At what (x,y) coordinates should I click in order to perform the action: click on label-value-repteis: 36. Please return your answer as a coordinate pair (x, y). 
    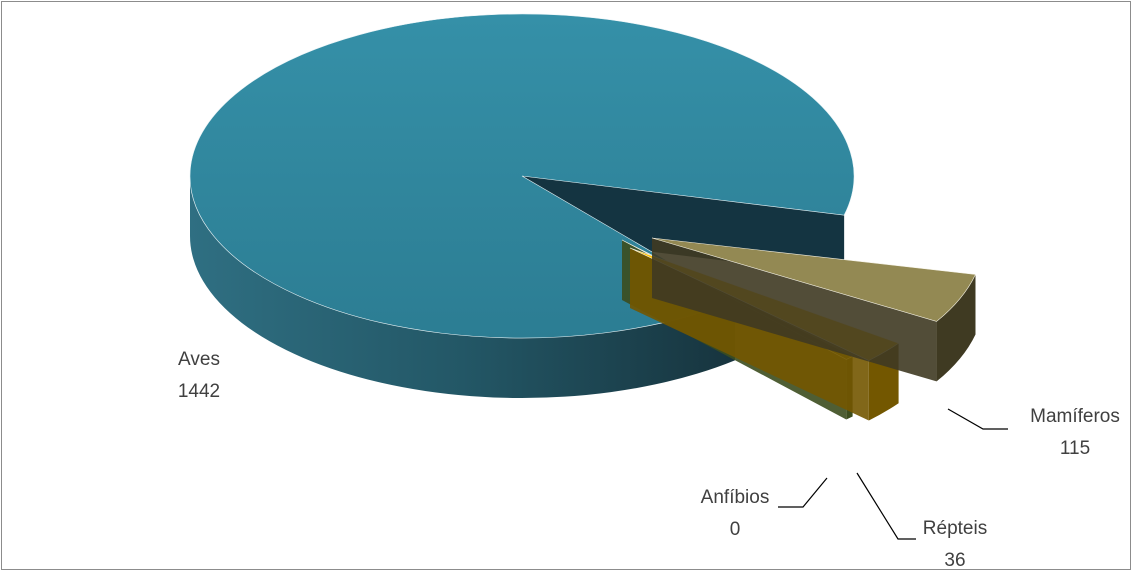
    Looking at the image, I should click on (954, 560).